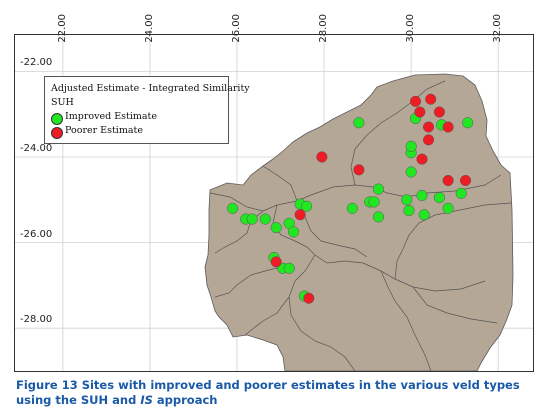 The width and height of the screenshot is (545, 418). What do you see at coordinates (498, 28) in the screenshot?
I see `longitude-label: 32.00` at bounding box center [498, 28].